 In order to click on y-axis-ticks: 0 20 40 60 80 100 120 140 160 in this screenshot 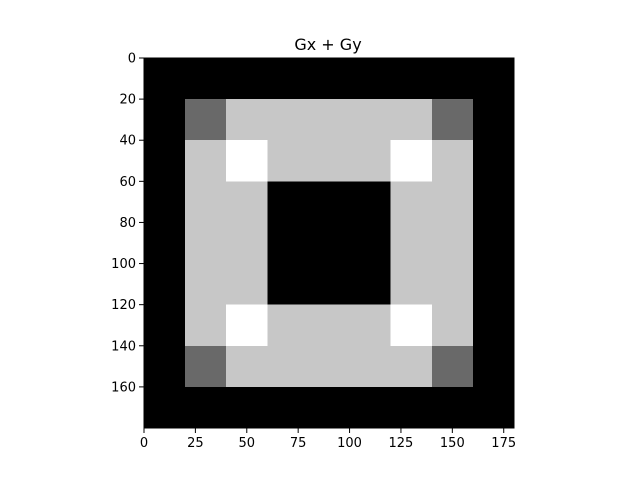, I will do `click(127, 223)`.